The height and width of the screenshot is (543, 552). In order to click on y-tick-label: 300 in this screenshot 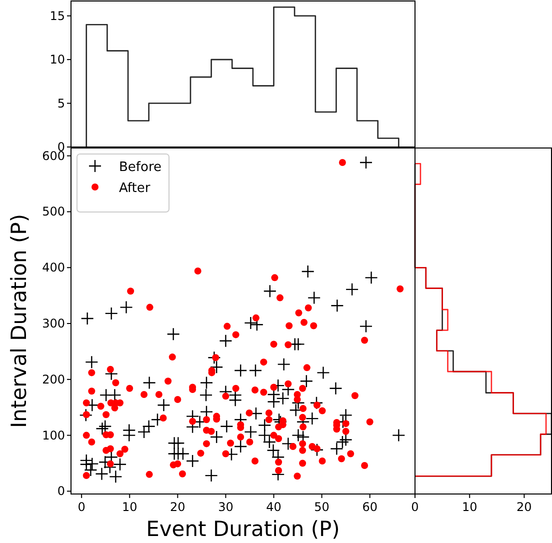, I will do `click(53, 323)`.